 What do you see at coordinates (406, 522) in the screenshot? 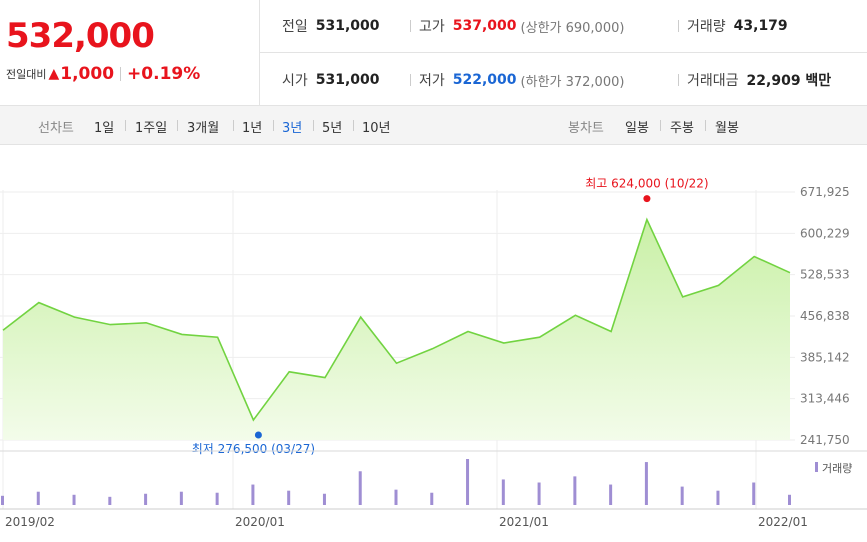
I see `x-axis: 2019/02 2020/01 2021/01 2022/01` at bounding box center [406, 522].